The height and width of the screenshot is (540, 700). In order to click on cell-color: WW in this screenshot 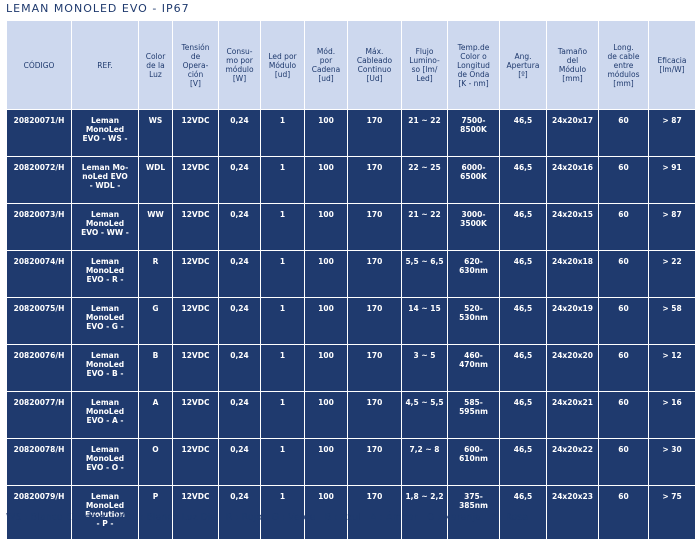, I will do `click(155, 227)`.